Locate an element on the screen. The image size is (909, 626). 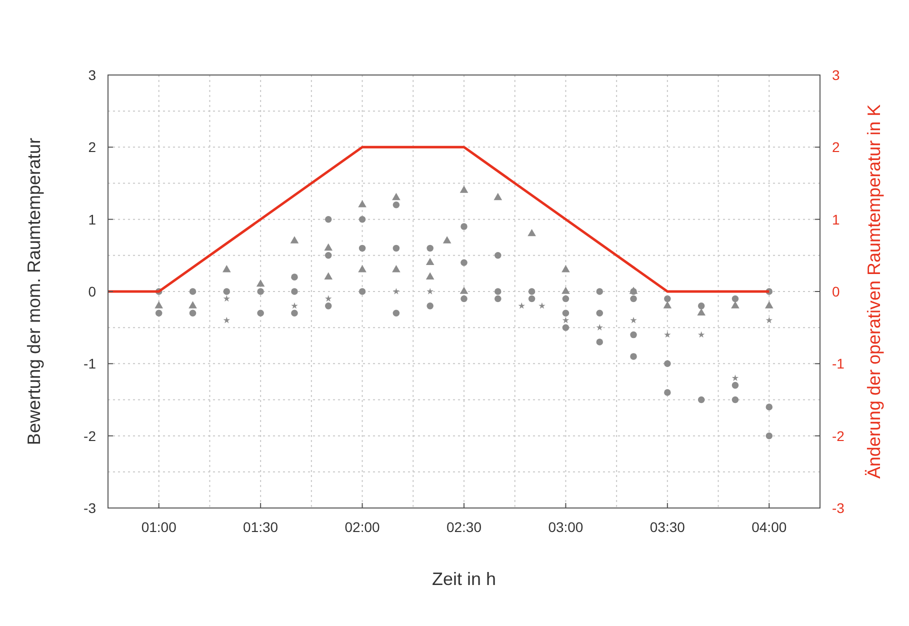
y2-tick-label: -2 is located at coordinates (838, 436).